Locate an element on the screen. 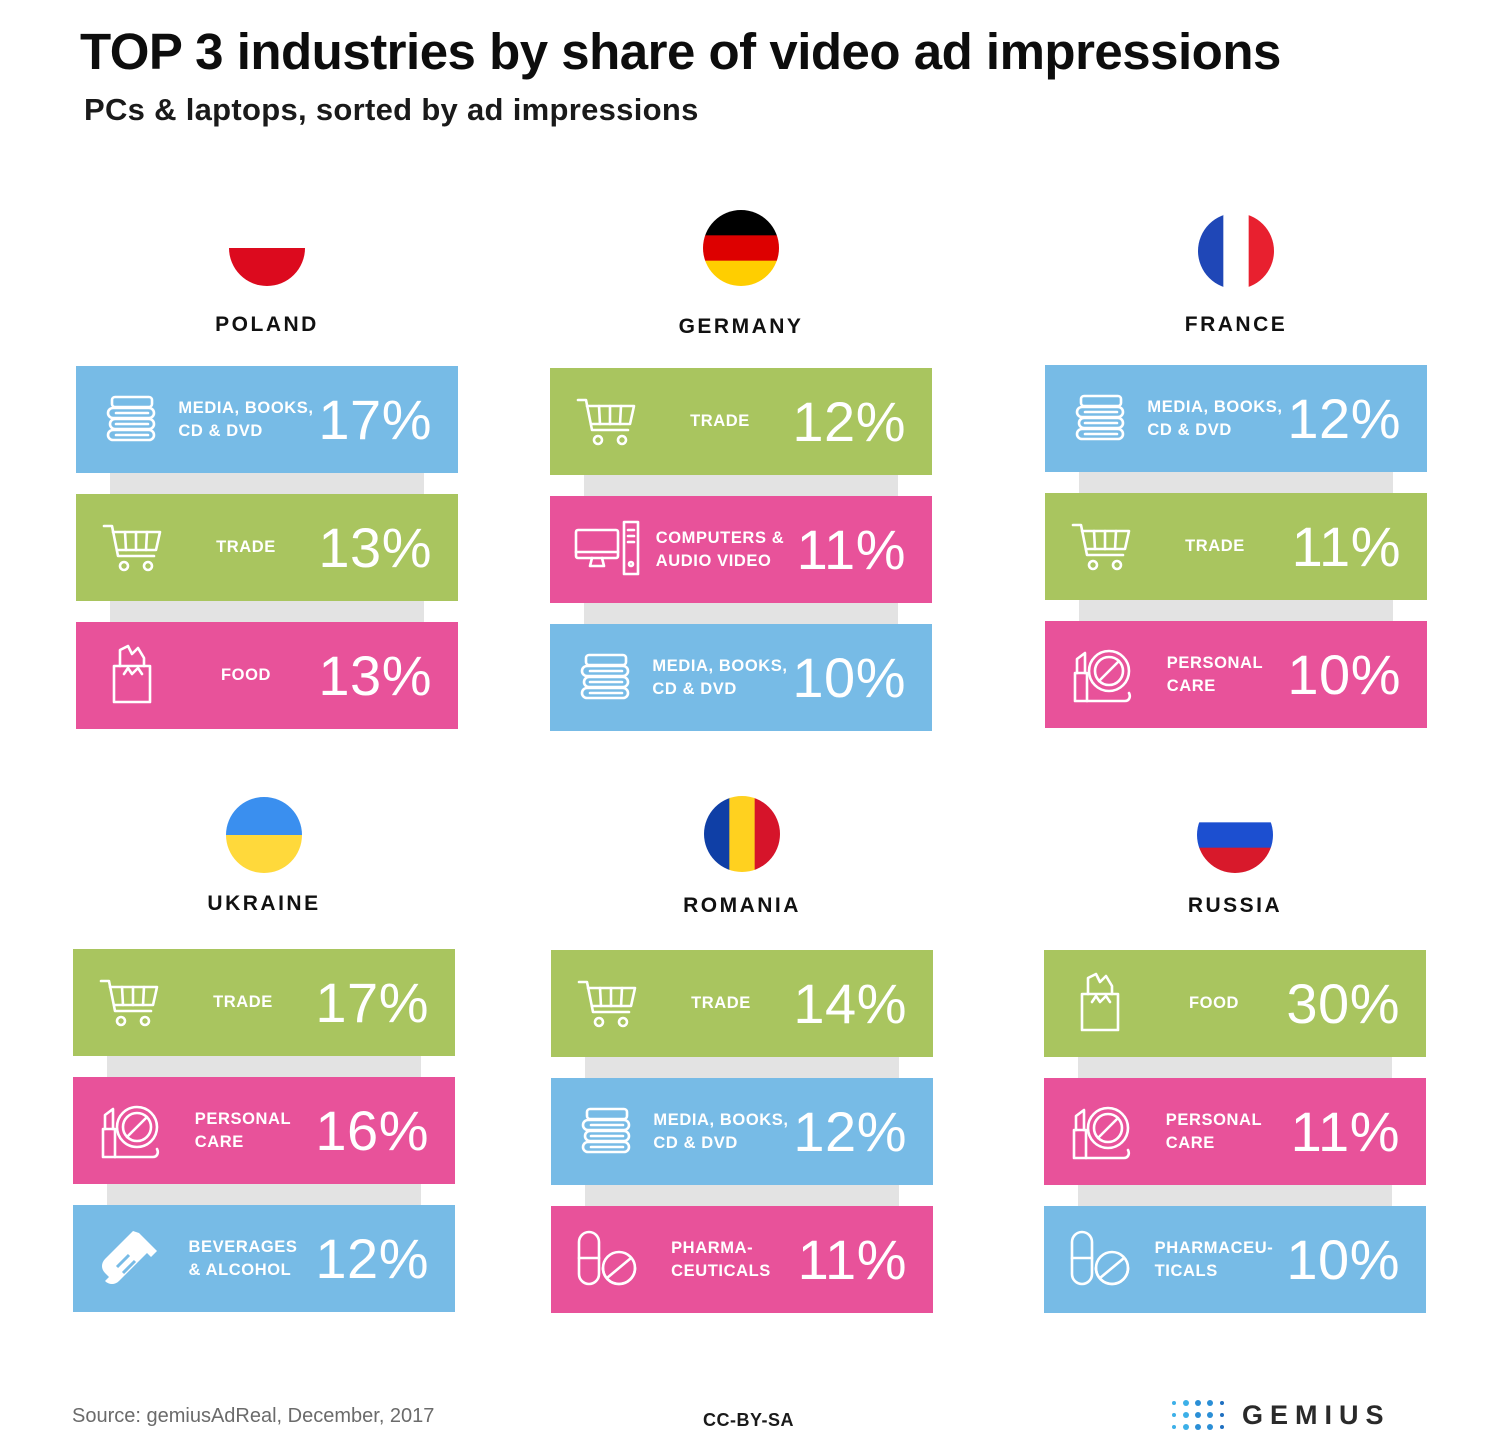 Image resolution: width=1500 pixels, height=1450 pixels. logo-dots-icon is located at coordinates (1198, 1415).